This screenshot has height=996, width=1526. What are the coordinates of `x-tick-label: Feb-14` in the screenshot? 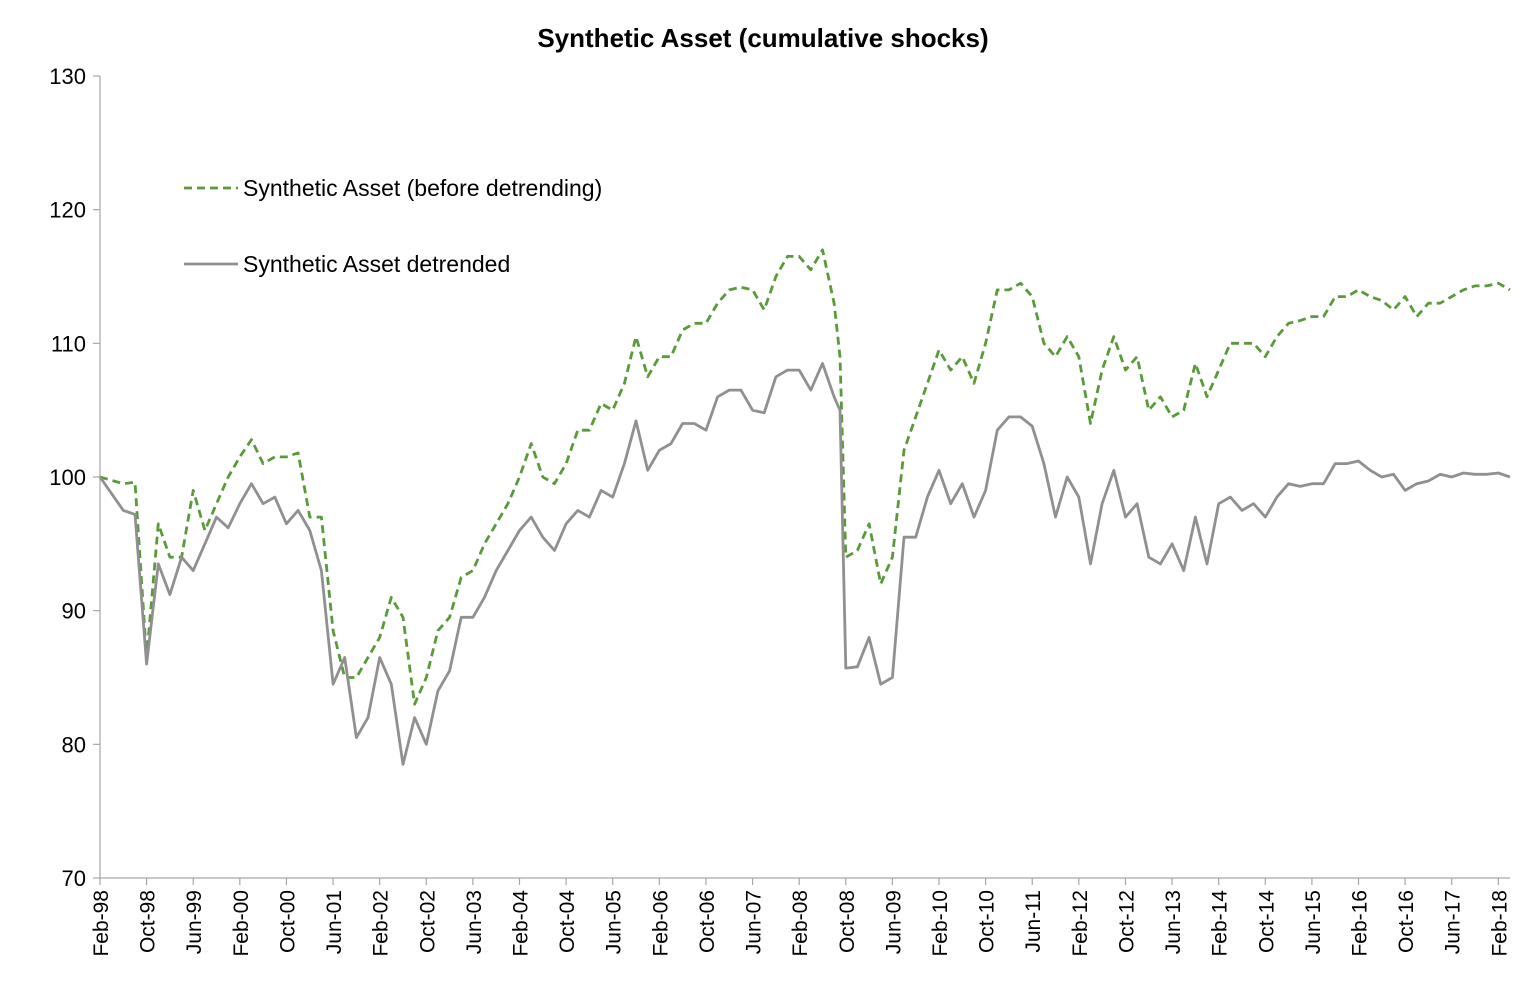 It's located at (1220, 923).